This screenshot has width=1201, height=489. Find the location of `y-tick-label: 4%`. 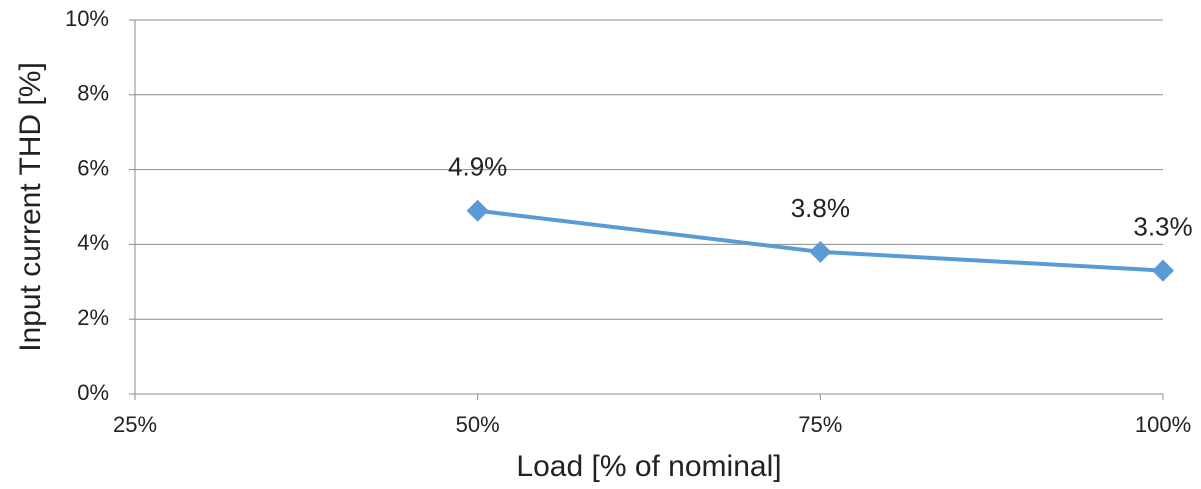

y-tick-label: 4% is located at coordinates (93, 242).